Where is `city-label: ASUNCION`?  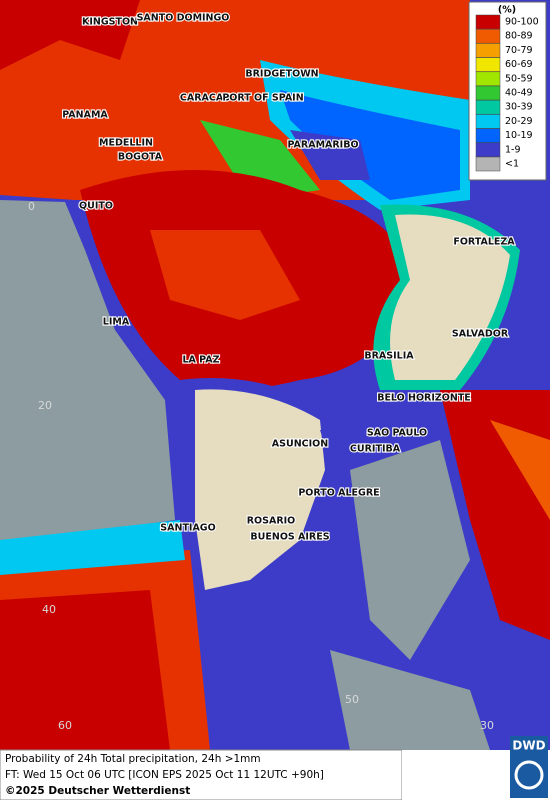 city-label: ASUNCION is located at coordinates (300, 444).